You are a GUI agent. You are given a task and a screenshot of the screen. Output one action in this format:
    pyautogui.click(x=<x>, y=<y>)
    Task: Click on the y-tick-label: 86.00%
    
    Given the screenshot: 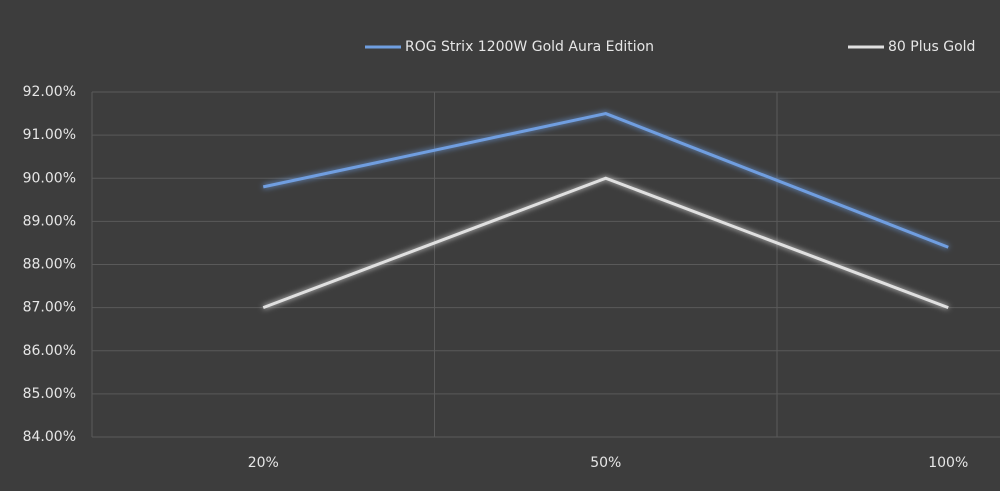 What is the action you would take?
    pyautogui.click(x=49, y=351)
    